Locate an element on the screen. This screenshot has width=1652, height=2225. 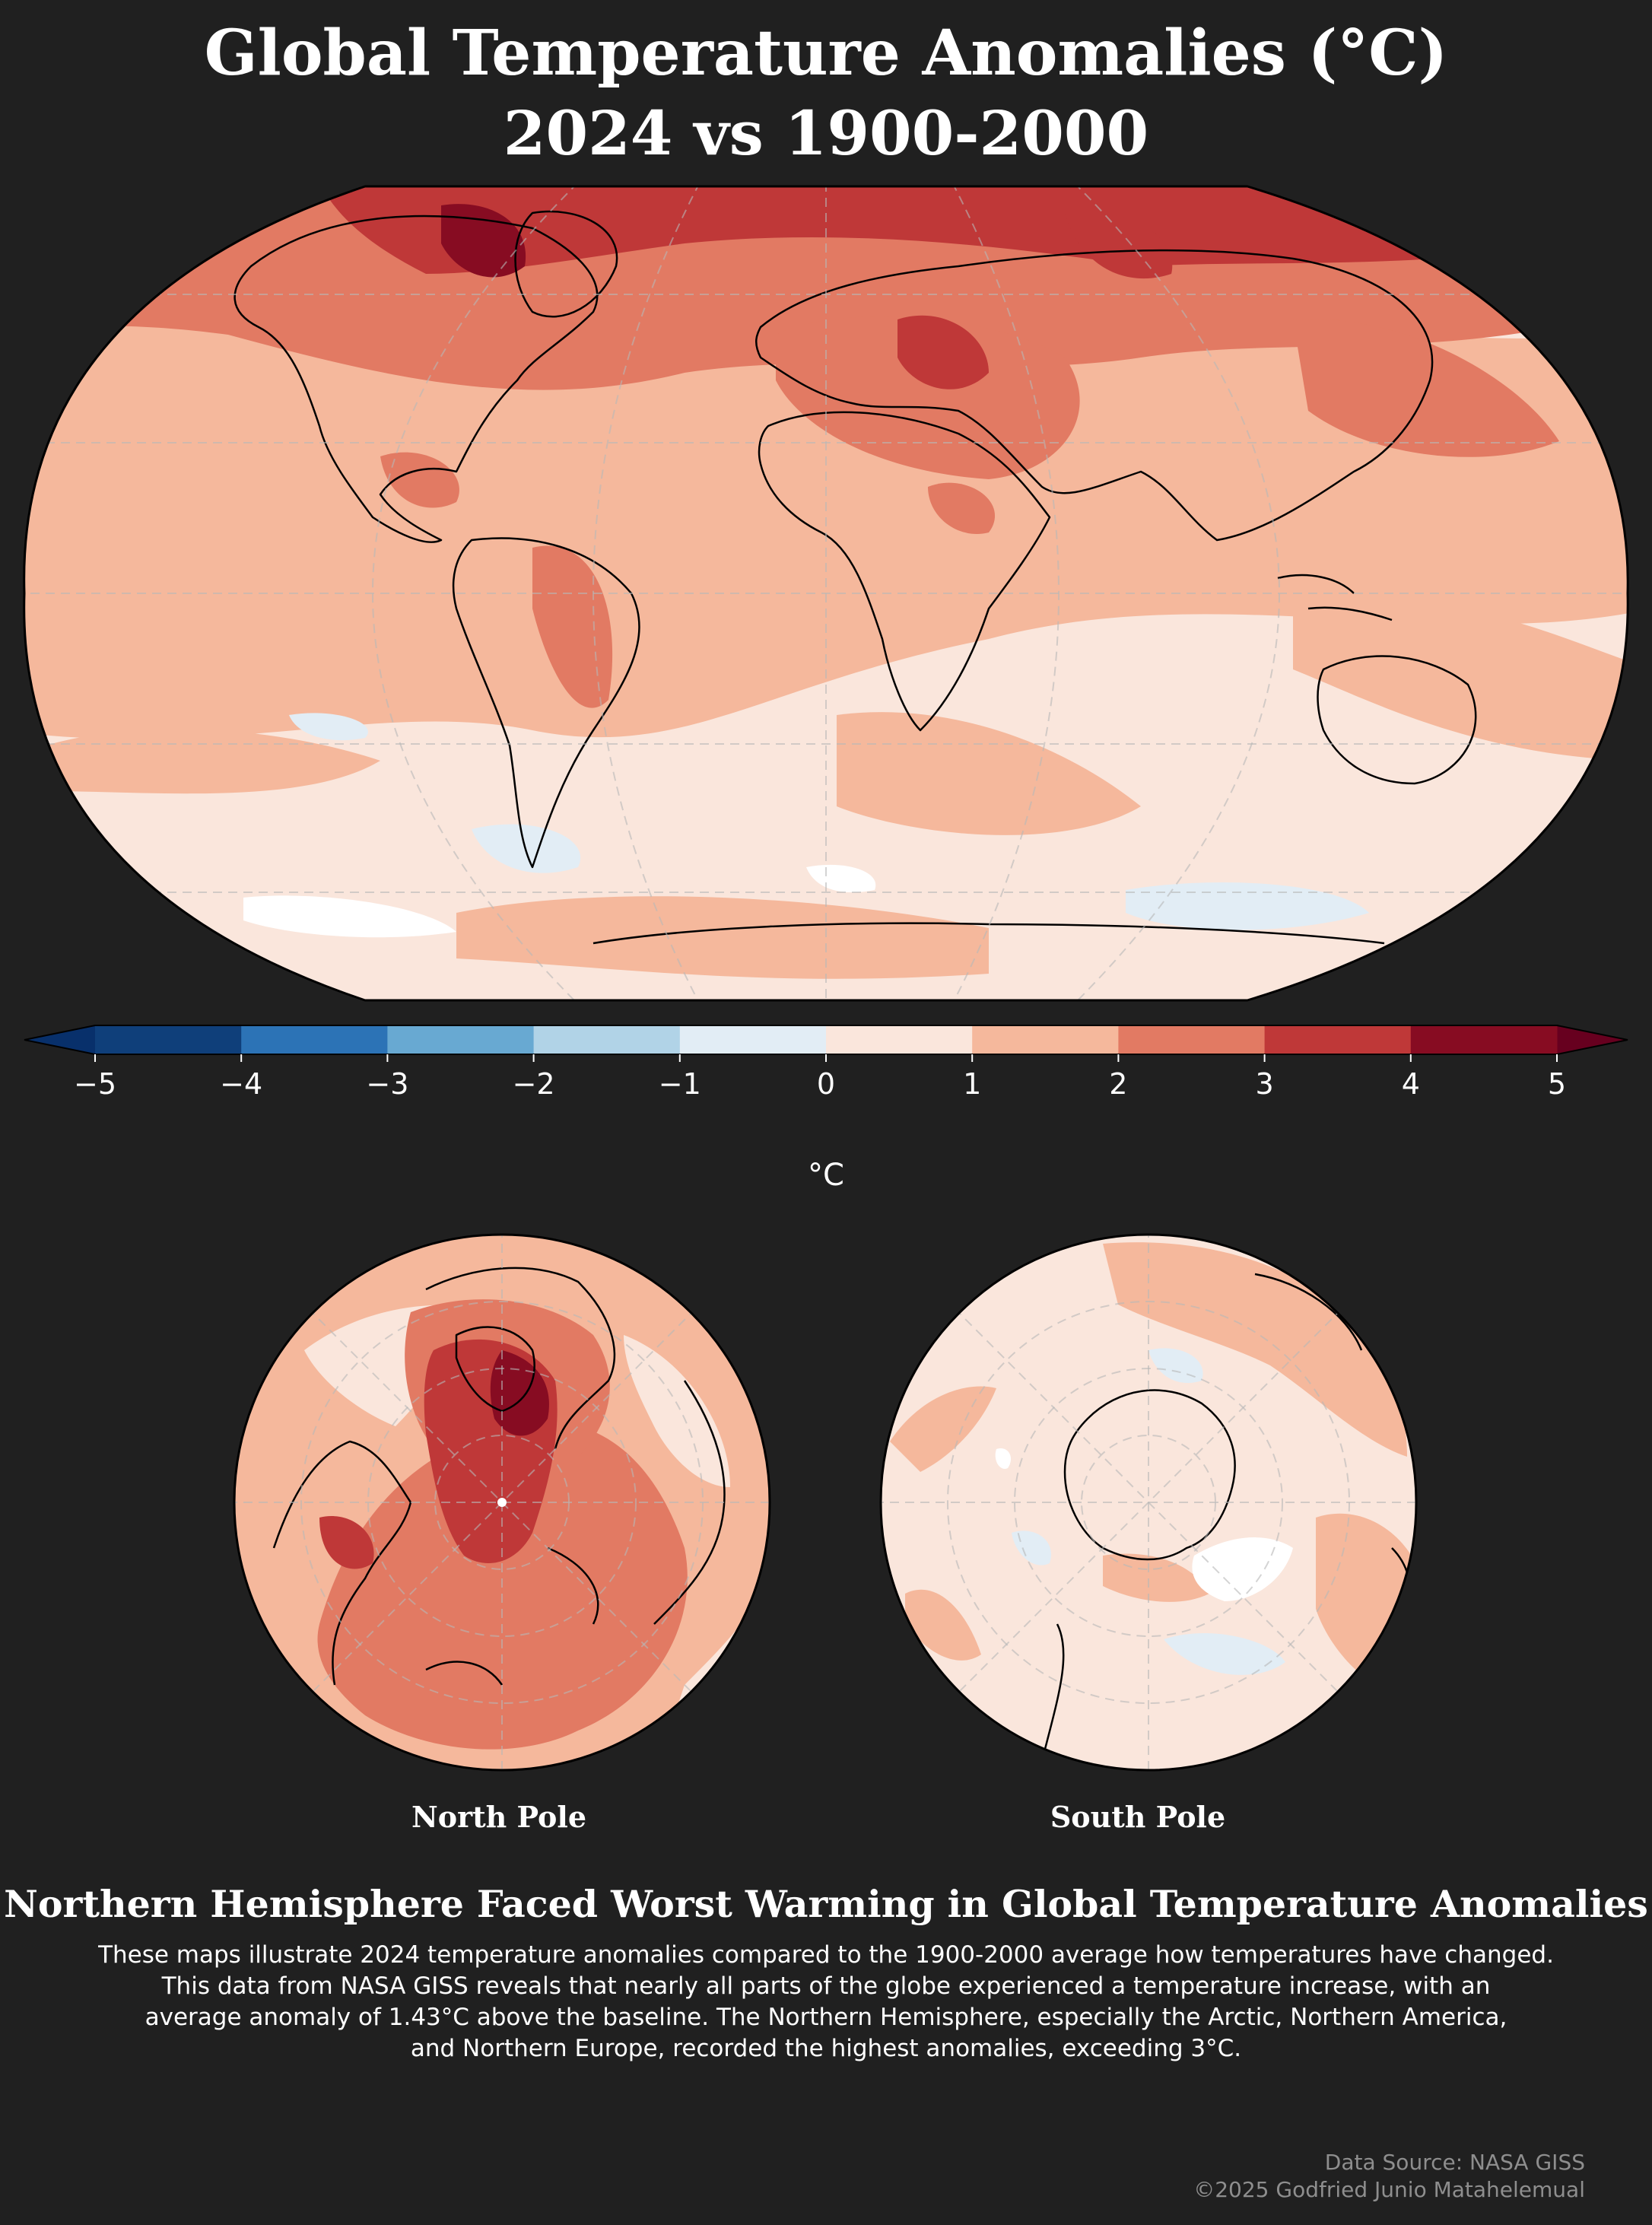
map-subtitle: 2024 vs 1900-2000 is located at coordinates (826, 133).